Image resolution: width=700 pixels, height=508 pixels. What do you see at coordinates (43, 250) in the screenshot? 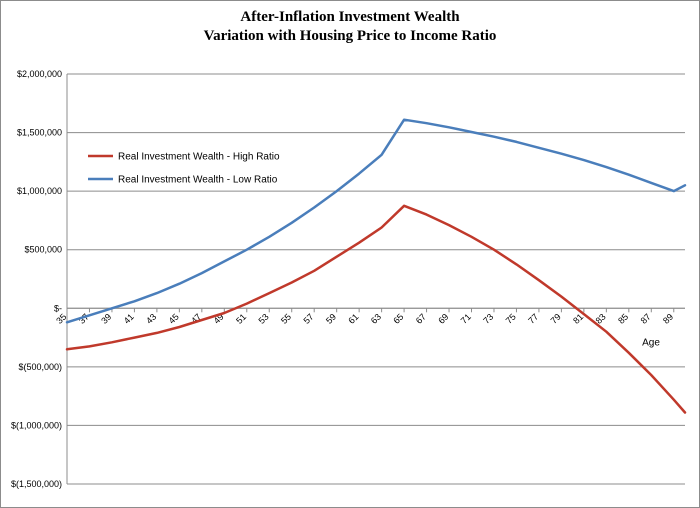
I see `y-tick-label: $500,000` at bounding box center [43, 250].